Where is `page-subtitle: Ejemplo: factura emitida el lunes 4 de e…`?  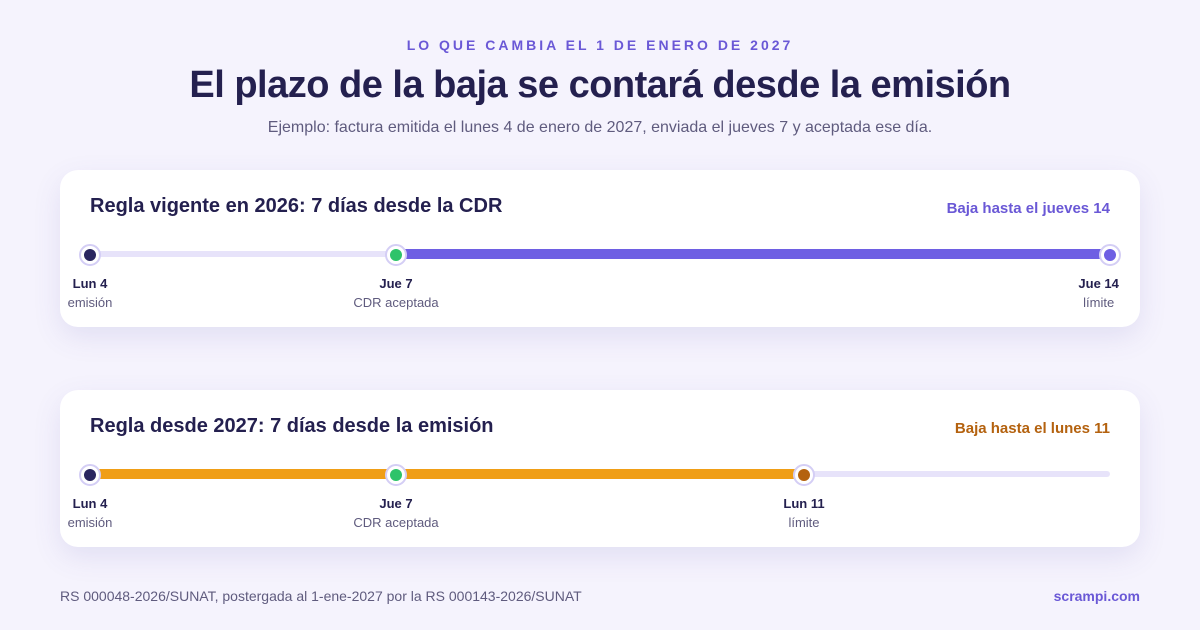 page-subtitle: Ejemplo: factura emitida el lunes 4 de e… is located at coordinates (600, 127).